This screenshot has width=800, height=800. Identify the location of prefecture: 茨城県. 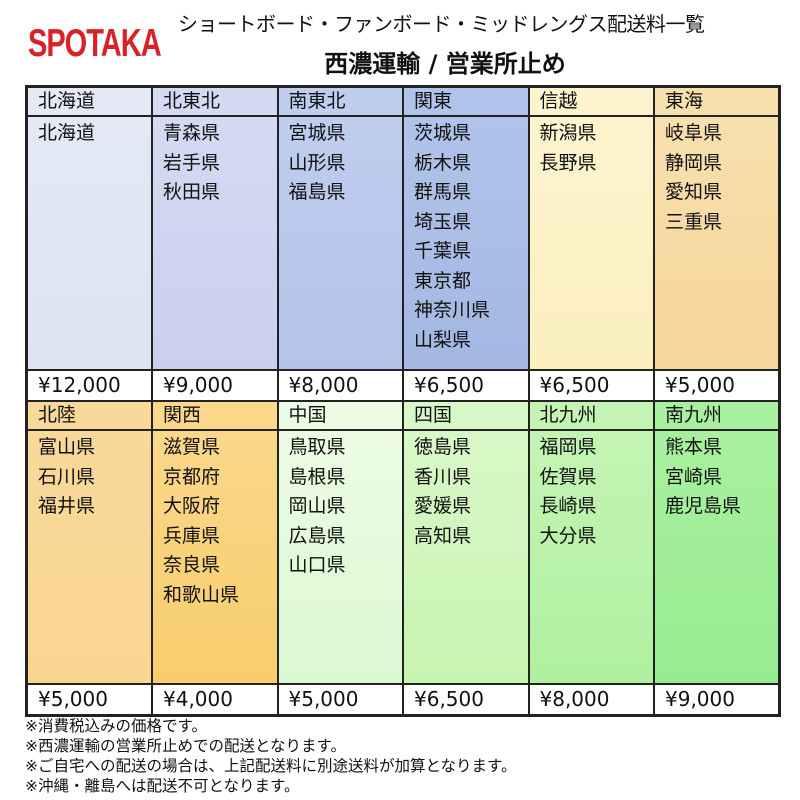
(443, 133).